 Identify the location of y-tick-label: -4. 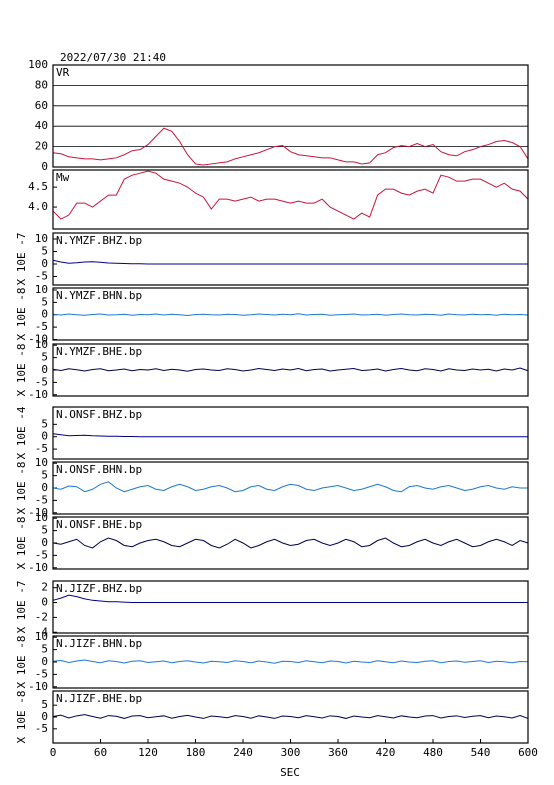
(42, 631).